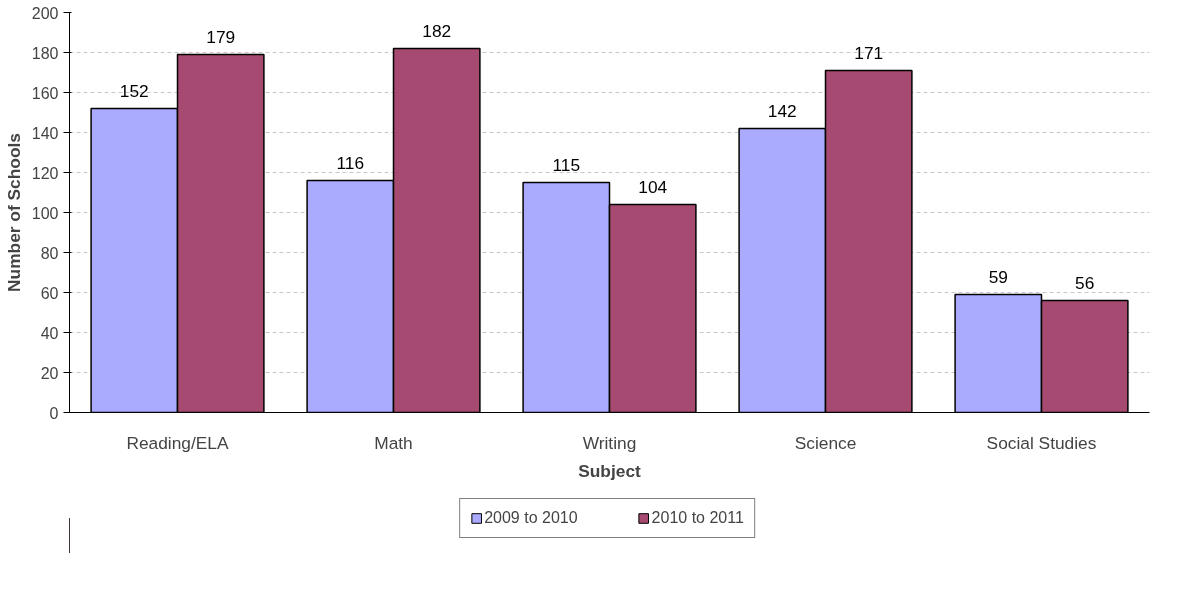  What do you see at coordinates (609, 442) in the screenshot?
I see `x-tick-label: Writing` at bounding box center [609, 442].